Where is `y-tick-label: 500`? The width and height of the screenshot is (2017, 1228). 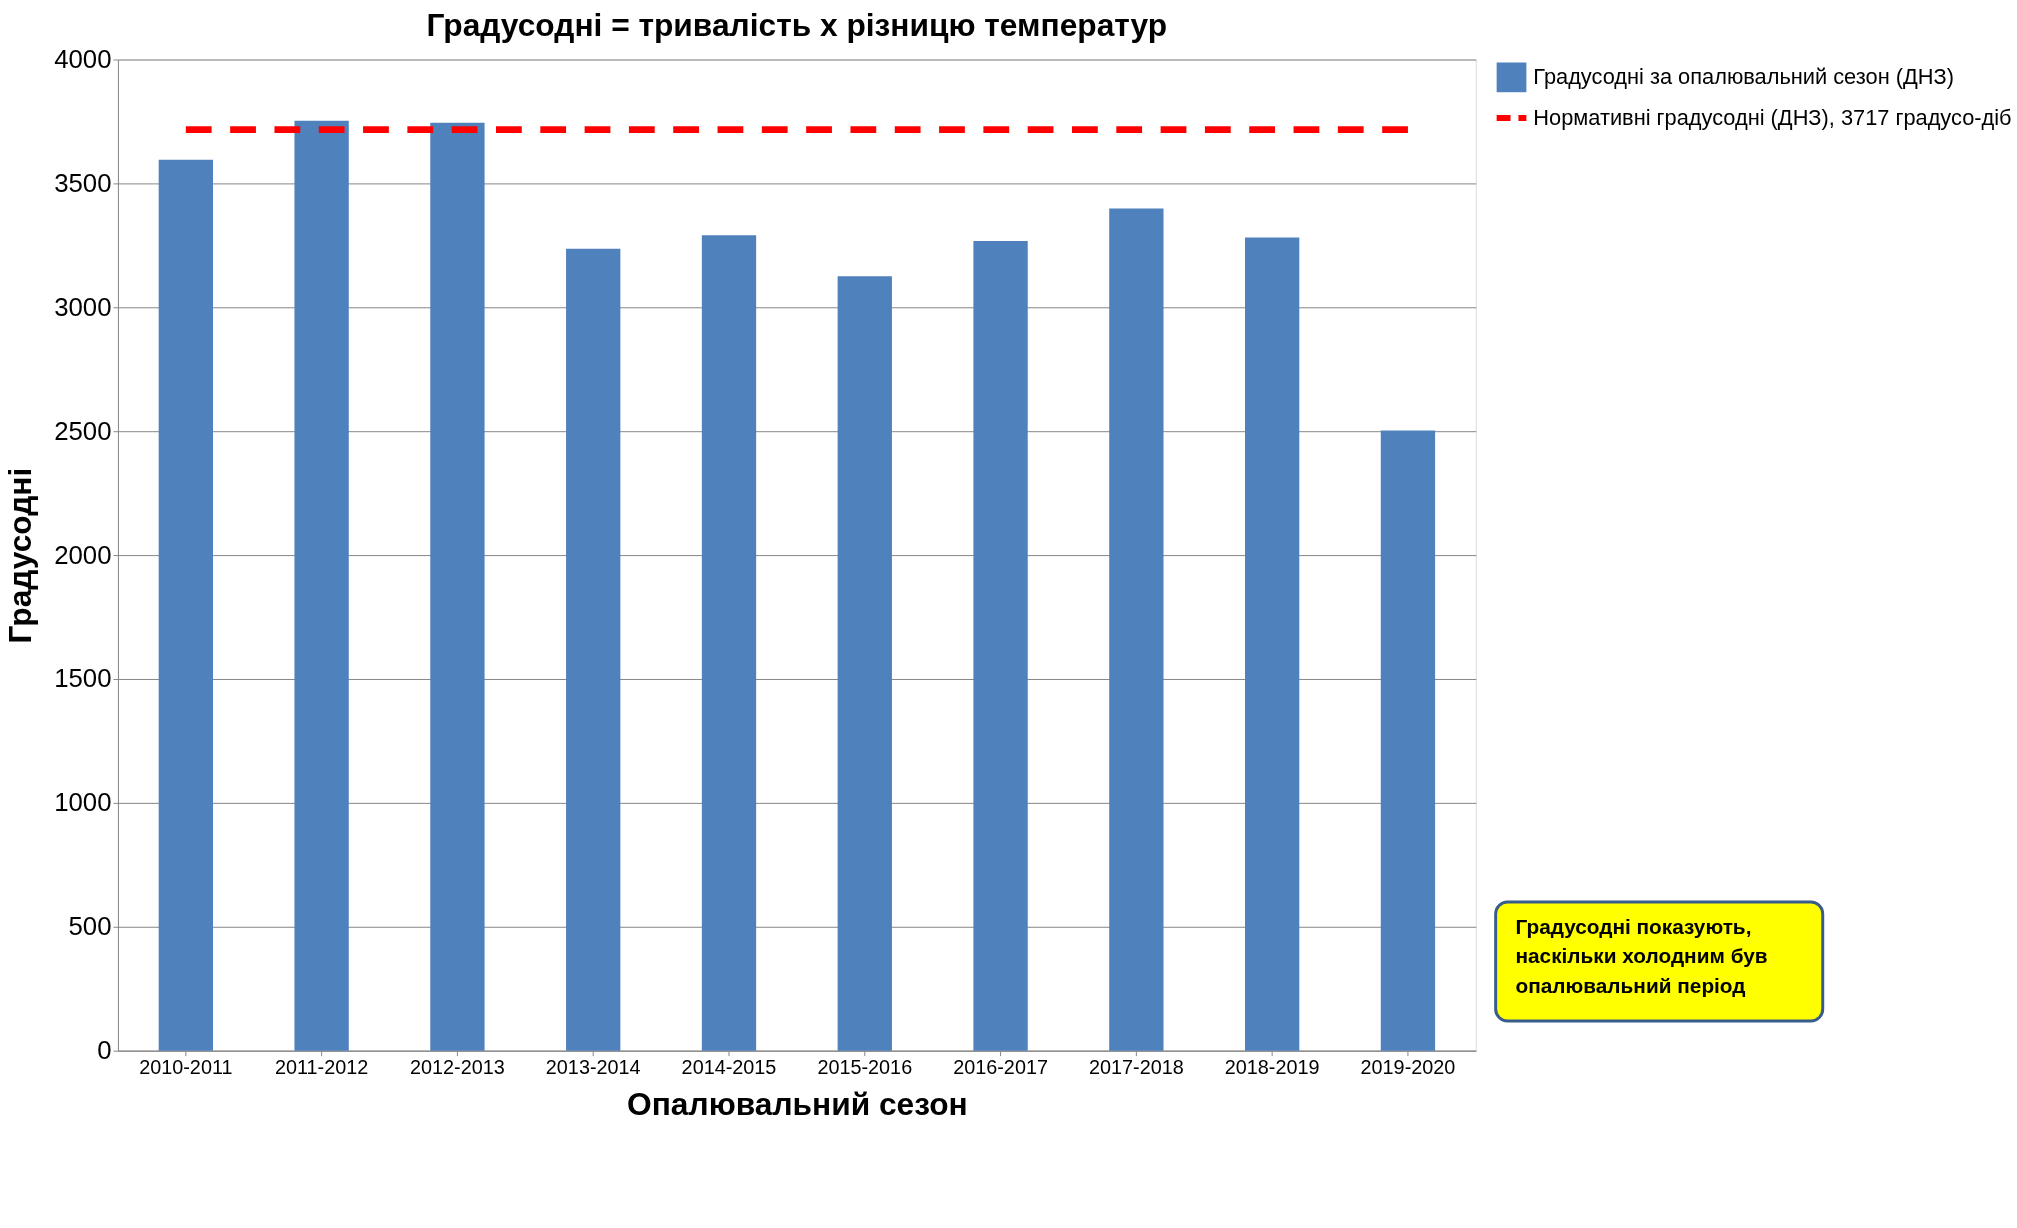
y-tick-label: 500 is located at coordinates (90, 926).